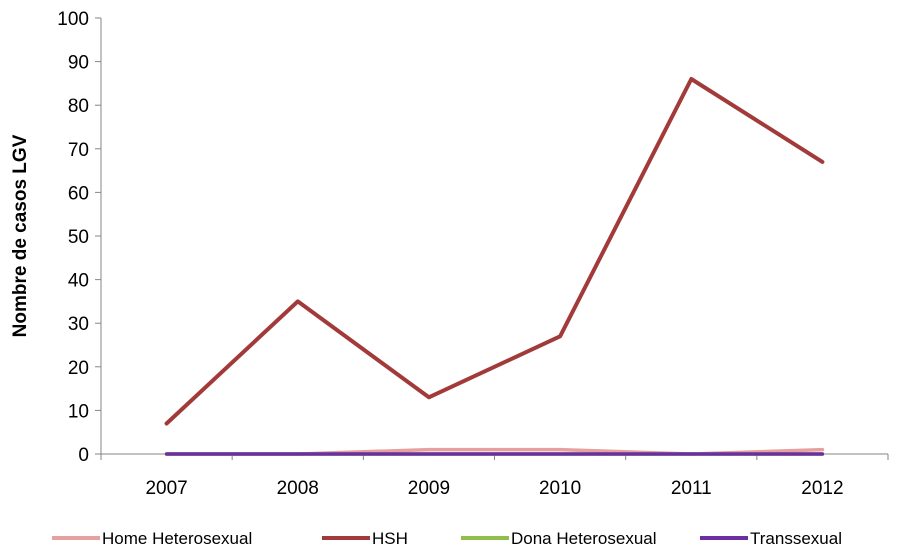  I want to click on legend-item: Home Heterosexual, so click(152, 538).